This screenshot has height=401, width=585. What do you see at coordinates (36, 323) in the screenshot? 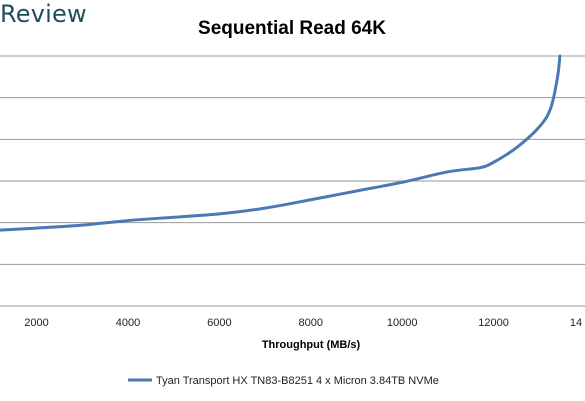
I see `x-tick-label: 2000` at bounding box center [36, 323].